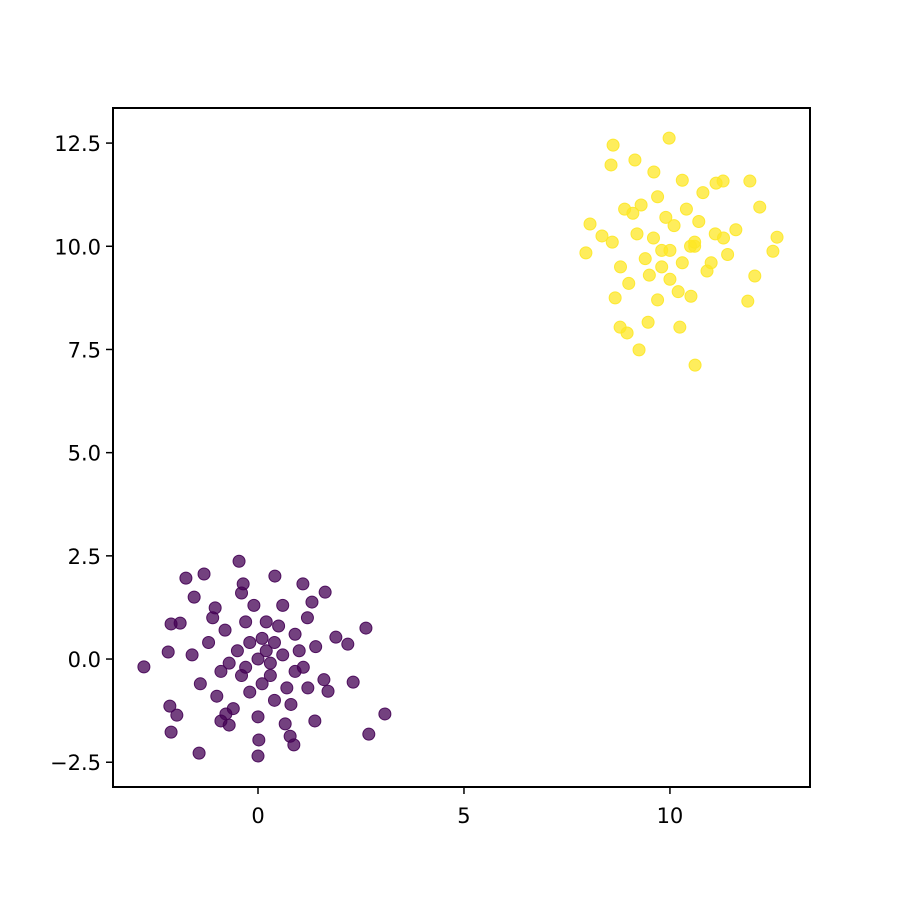  Describe the element at coordinates (75, 763) in the screenshot. I see `y-tick-label: −2.5` at that location.